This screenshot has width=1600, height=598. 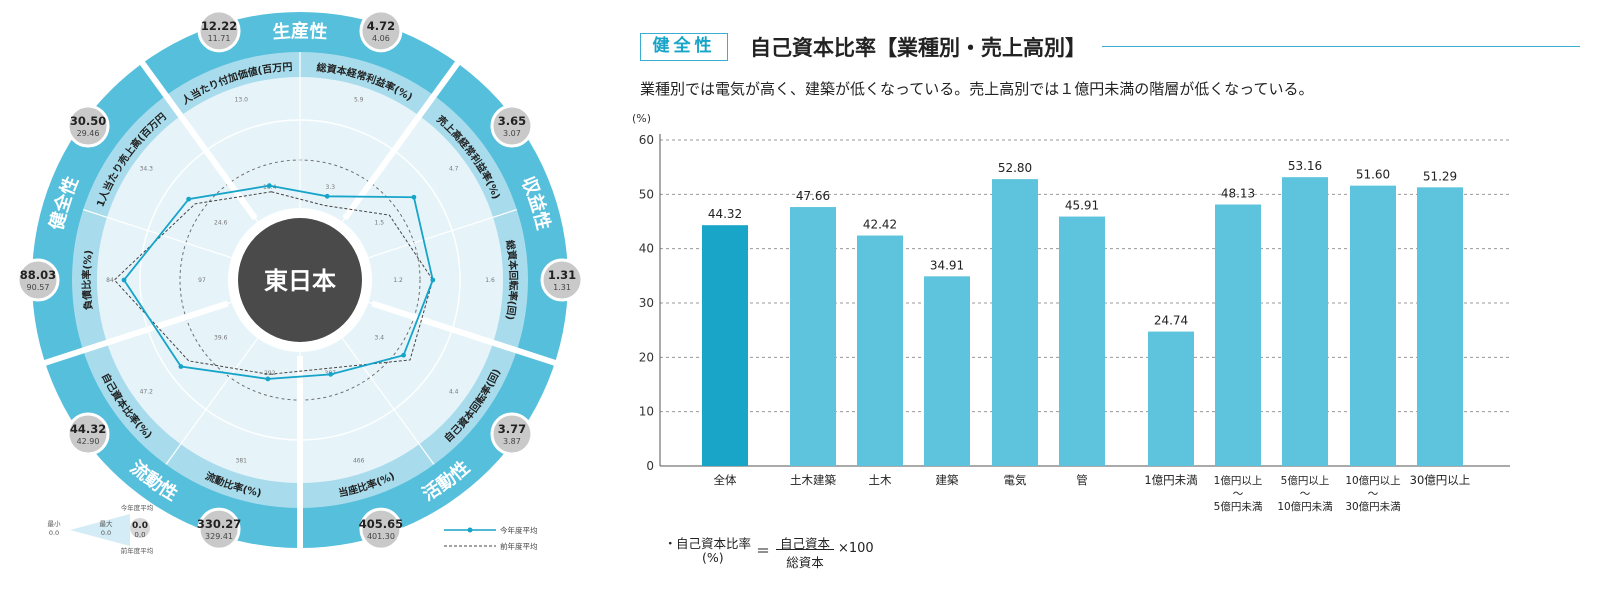 What do you see at coordinates (725, 214) in the screenshot?
I see `bar-value-label: 44.32` at bounding box center [725, 214].